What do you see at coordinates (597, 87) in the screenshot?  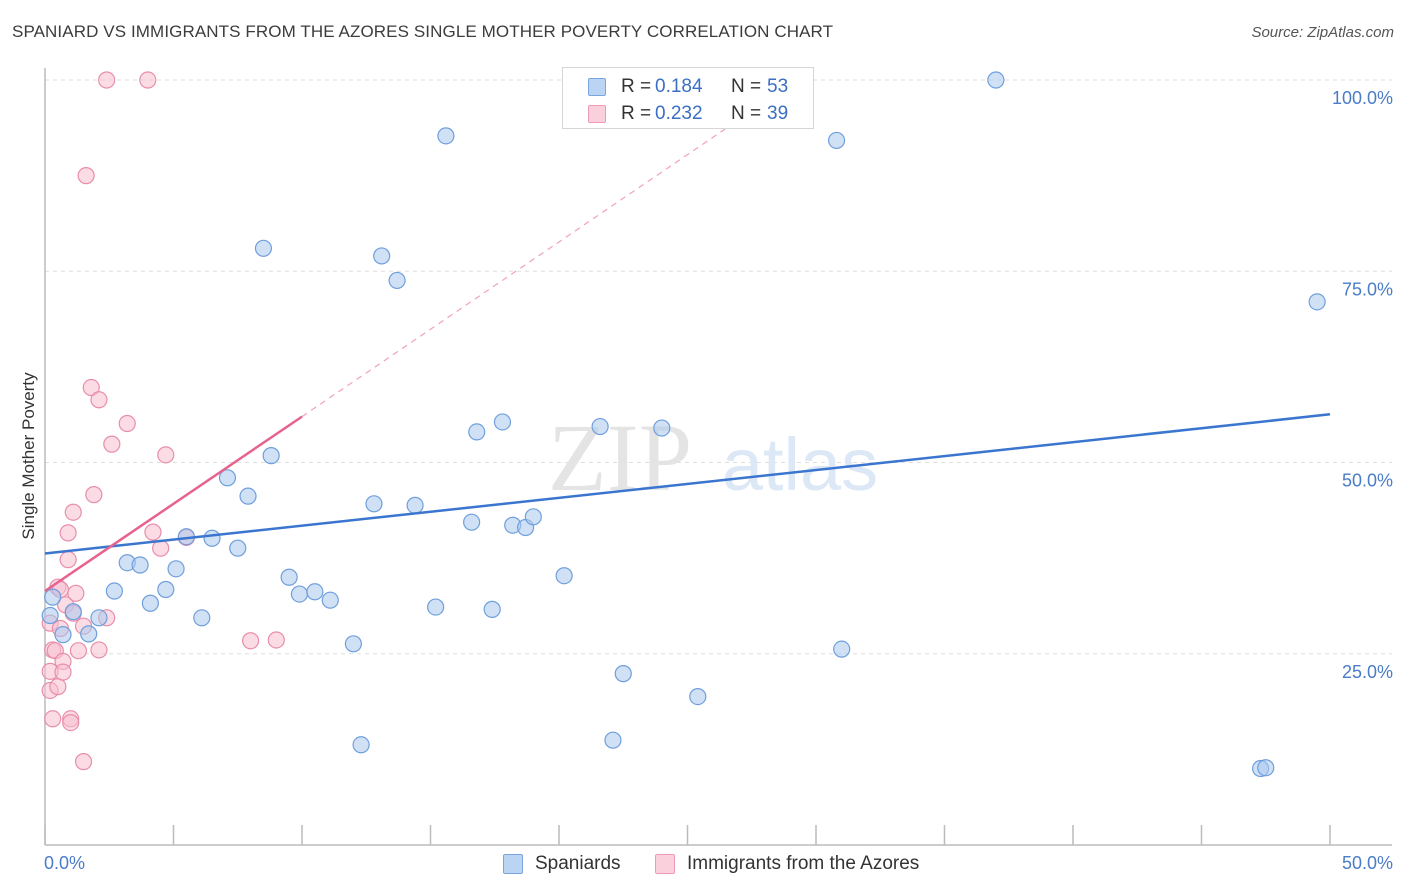 I see `legend-swatch-blue` at bounding box center [597, 87].